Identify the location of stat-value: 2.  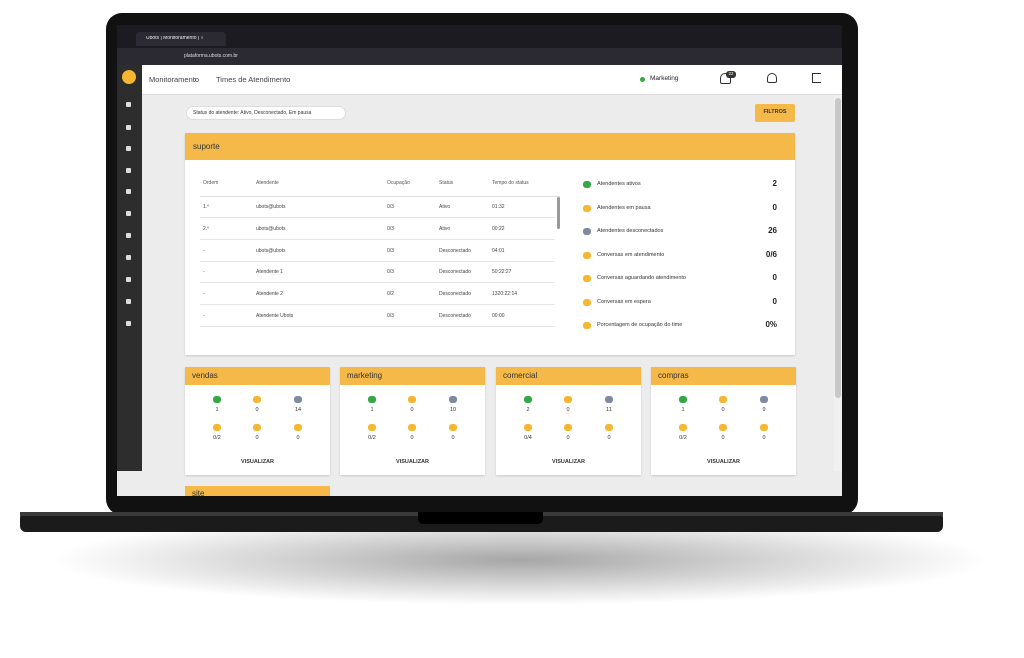
(774, 183).